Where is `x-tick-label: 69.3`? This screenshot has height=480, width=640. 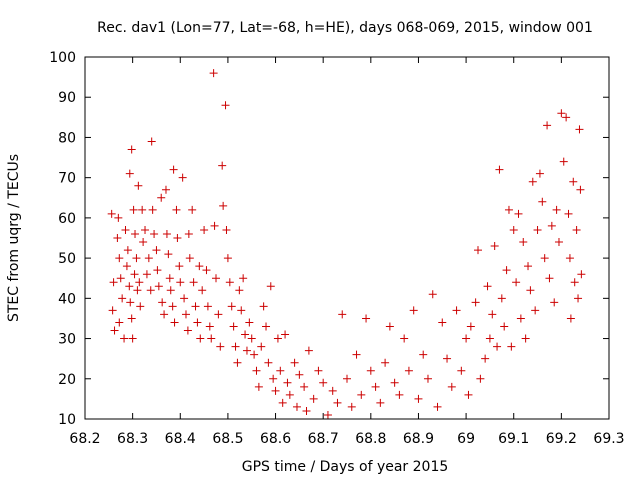 x-tick-label: 69.3 is located at coordinates (608, 439).